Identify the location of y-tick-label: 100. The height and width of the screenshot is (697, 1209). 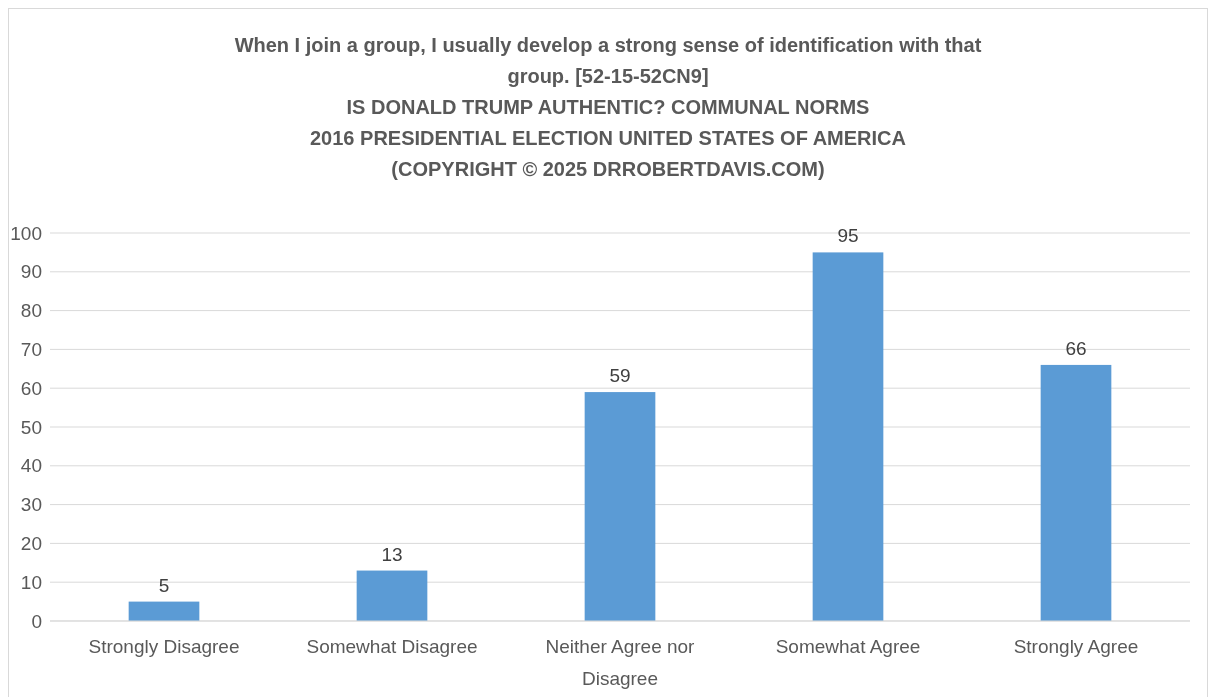
(26, 233).